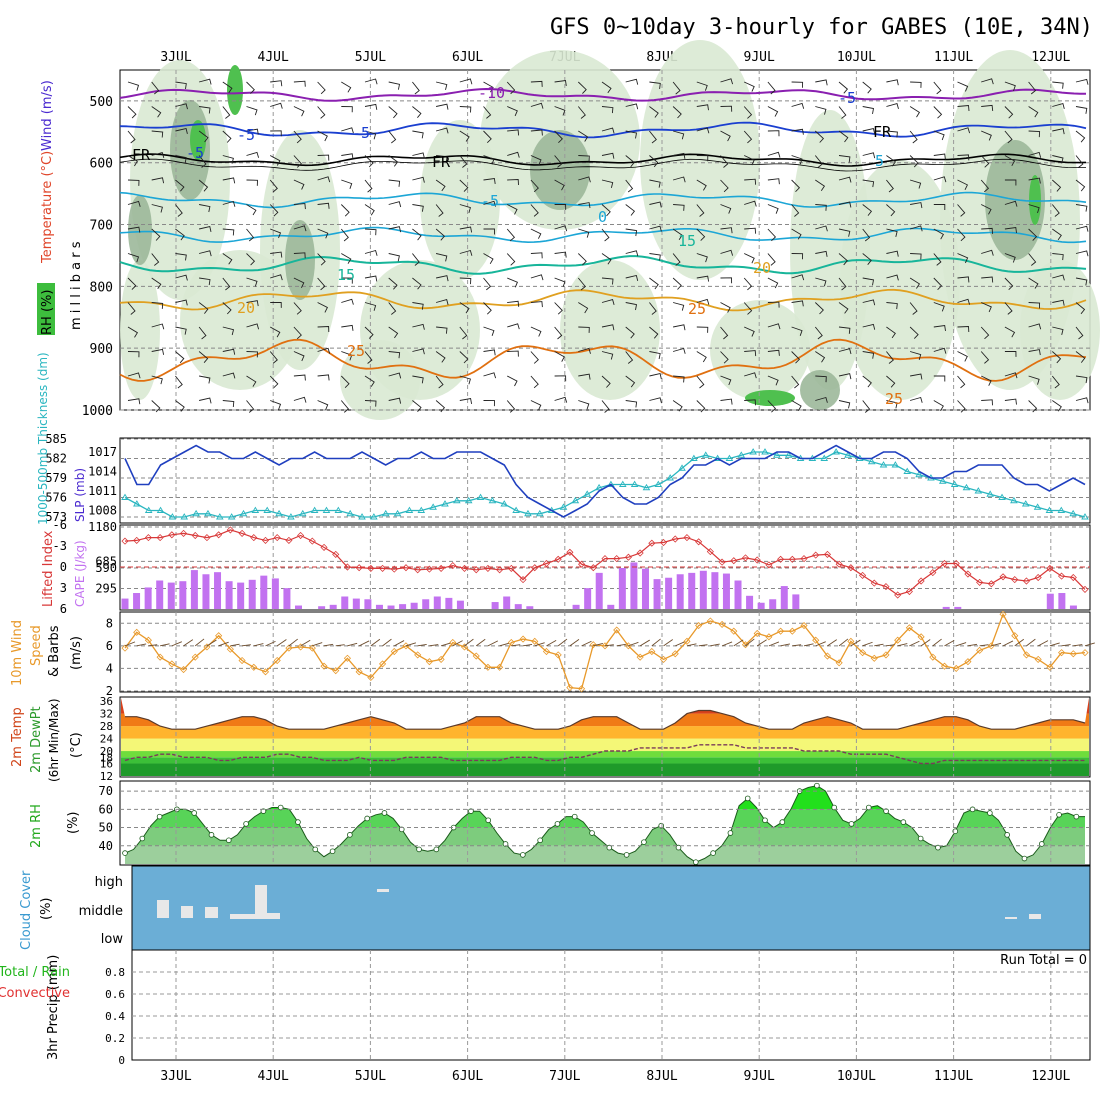 This screenshot has width=1100, height=1100. Describe the element at coordinates (106, 828) in the screenshot. I see `rh-tick-label: 50` at that location.